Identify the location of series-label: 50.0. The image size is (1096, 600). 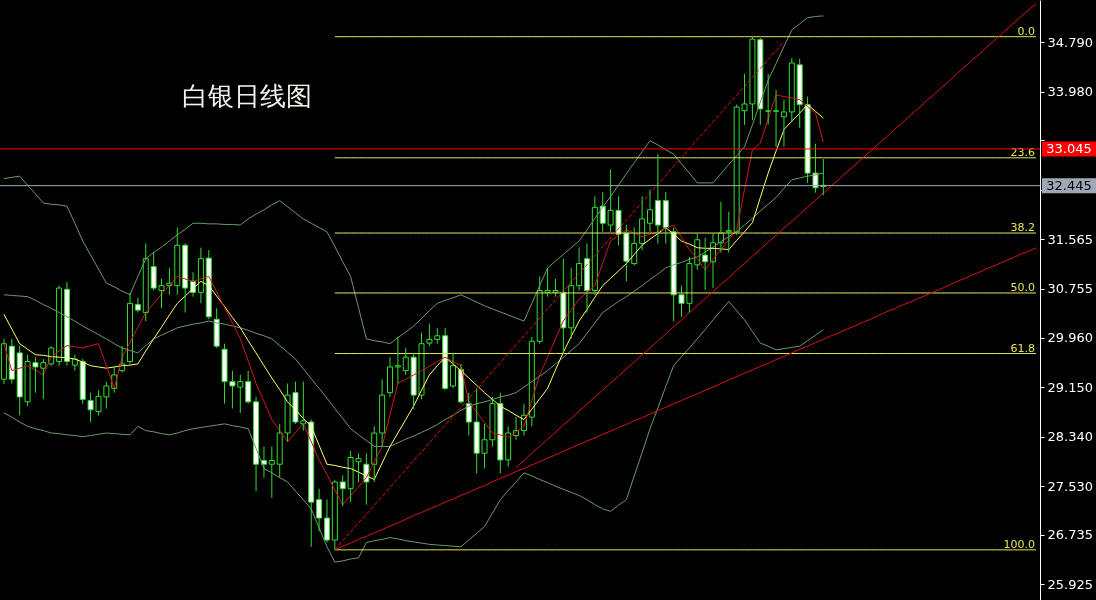
(1023, 287).